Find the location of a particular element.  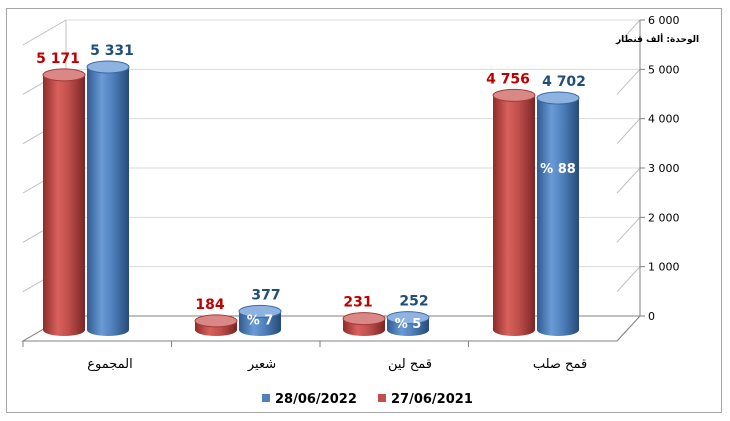

data-label-2021: 231 is located at coordinates (357, 303).